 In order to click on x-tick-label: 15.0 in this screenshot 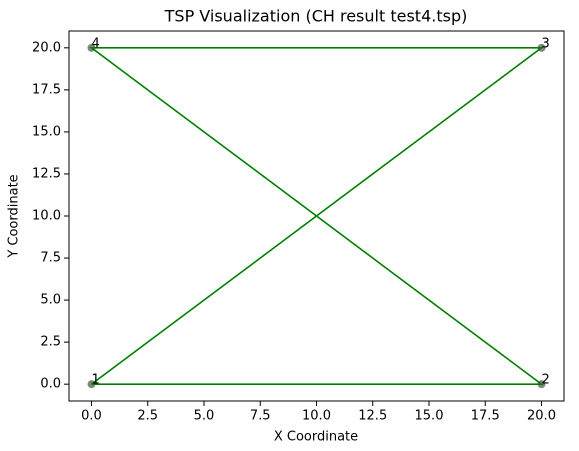, I will do `click(429, 416)`.